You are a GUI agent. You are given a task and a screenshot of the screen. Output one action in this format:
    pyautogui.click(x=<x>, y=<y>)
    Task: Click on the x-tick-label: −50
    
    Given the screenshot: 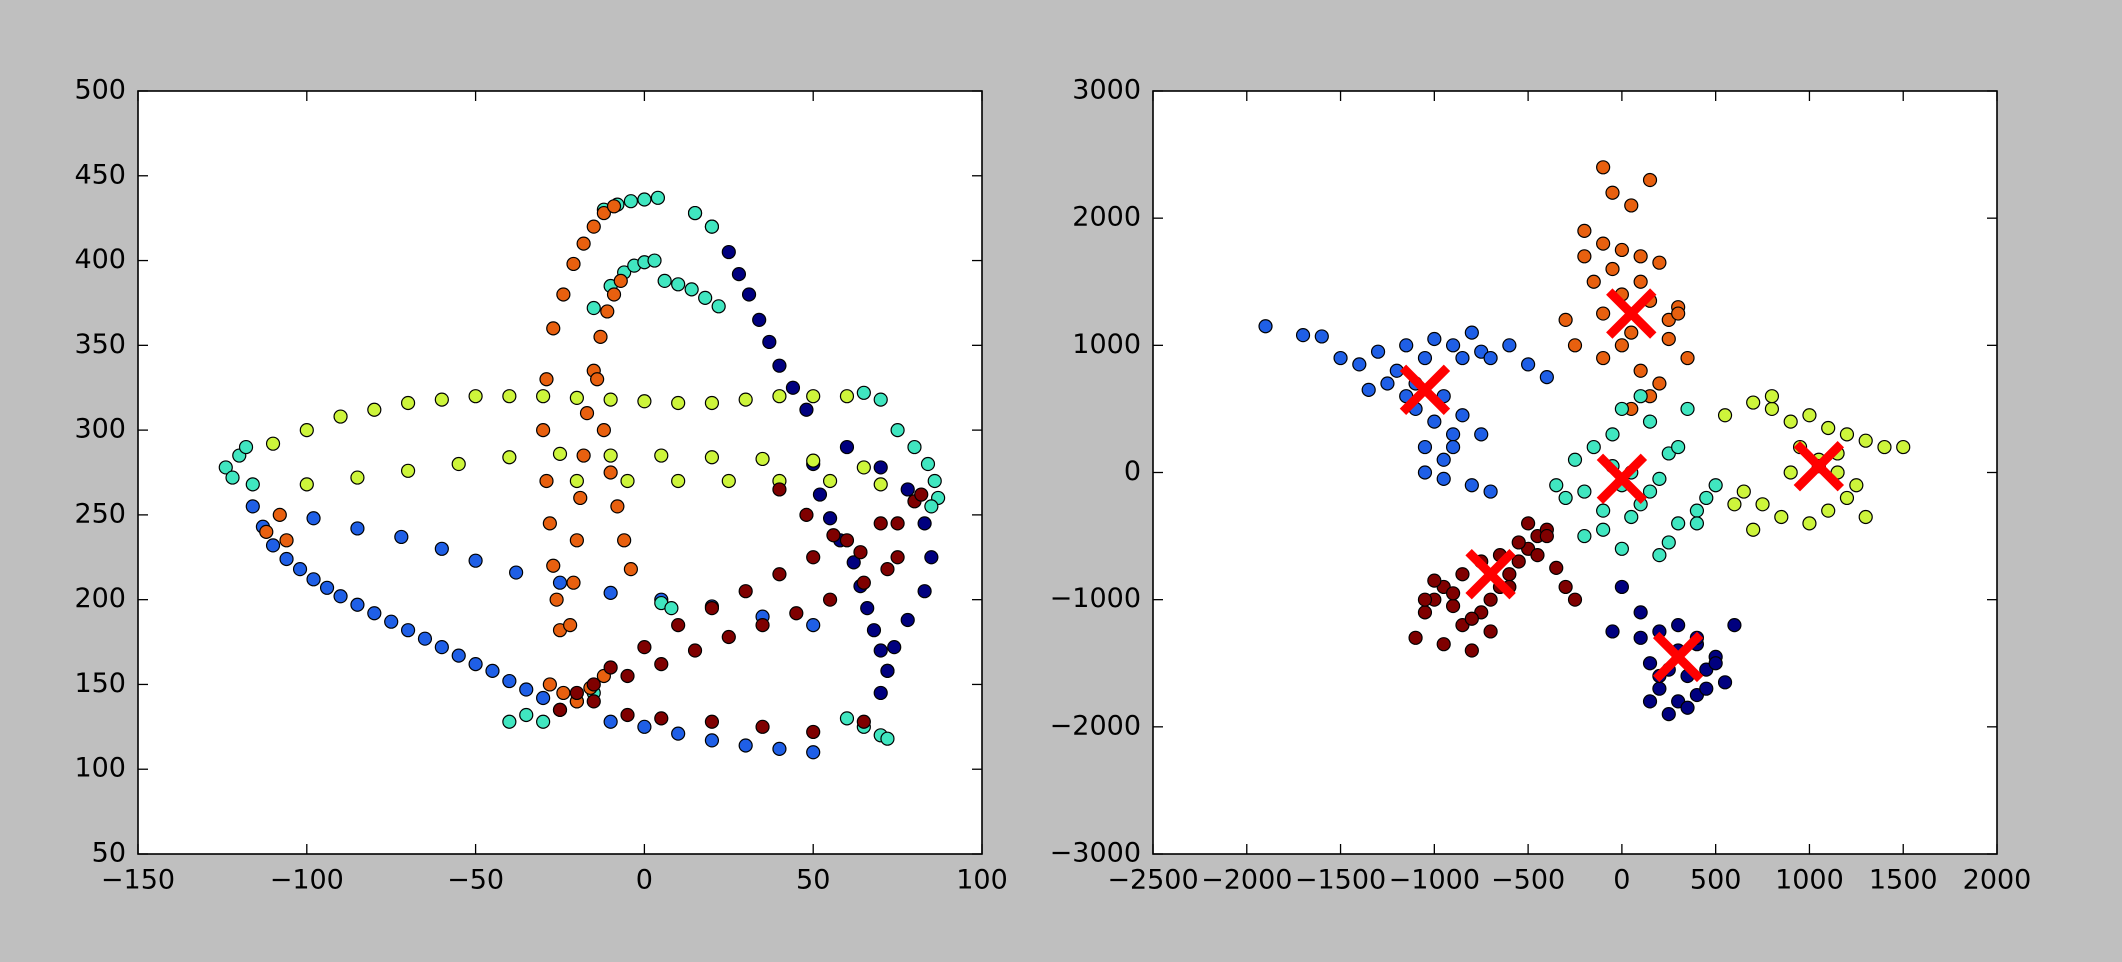 What is the action you would take?
    pyautogui.click(x=475, y=880)
    